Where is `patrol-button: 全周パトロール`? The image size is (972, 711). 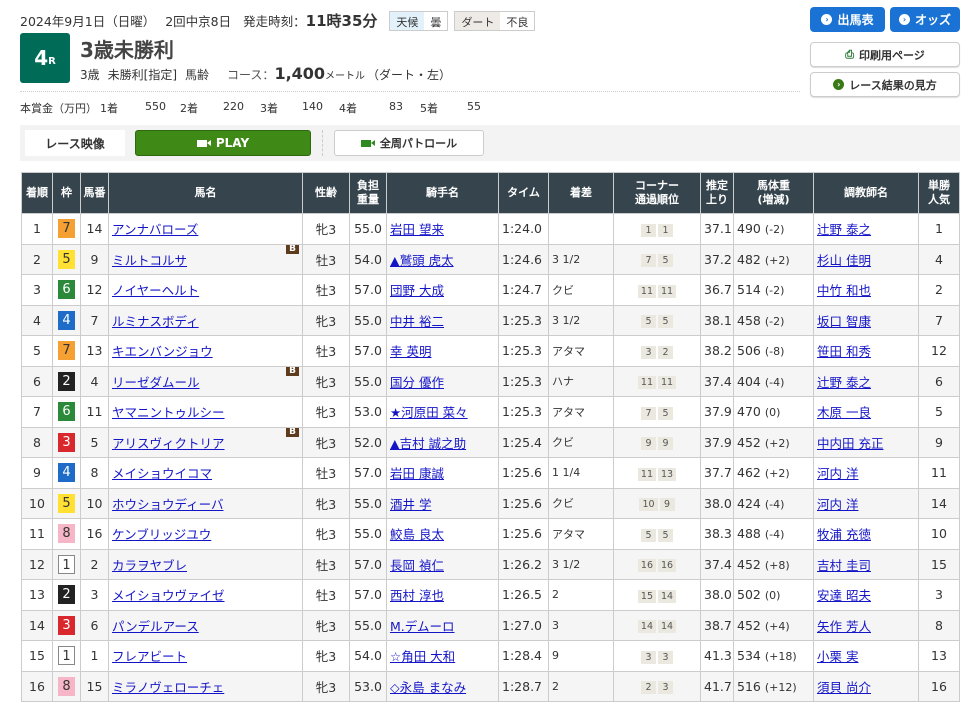
patrol-button: 全周パトロール is located at coordinates (409, 143).